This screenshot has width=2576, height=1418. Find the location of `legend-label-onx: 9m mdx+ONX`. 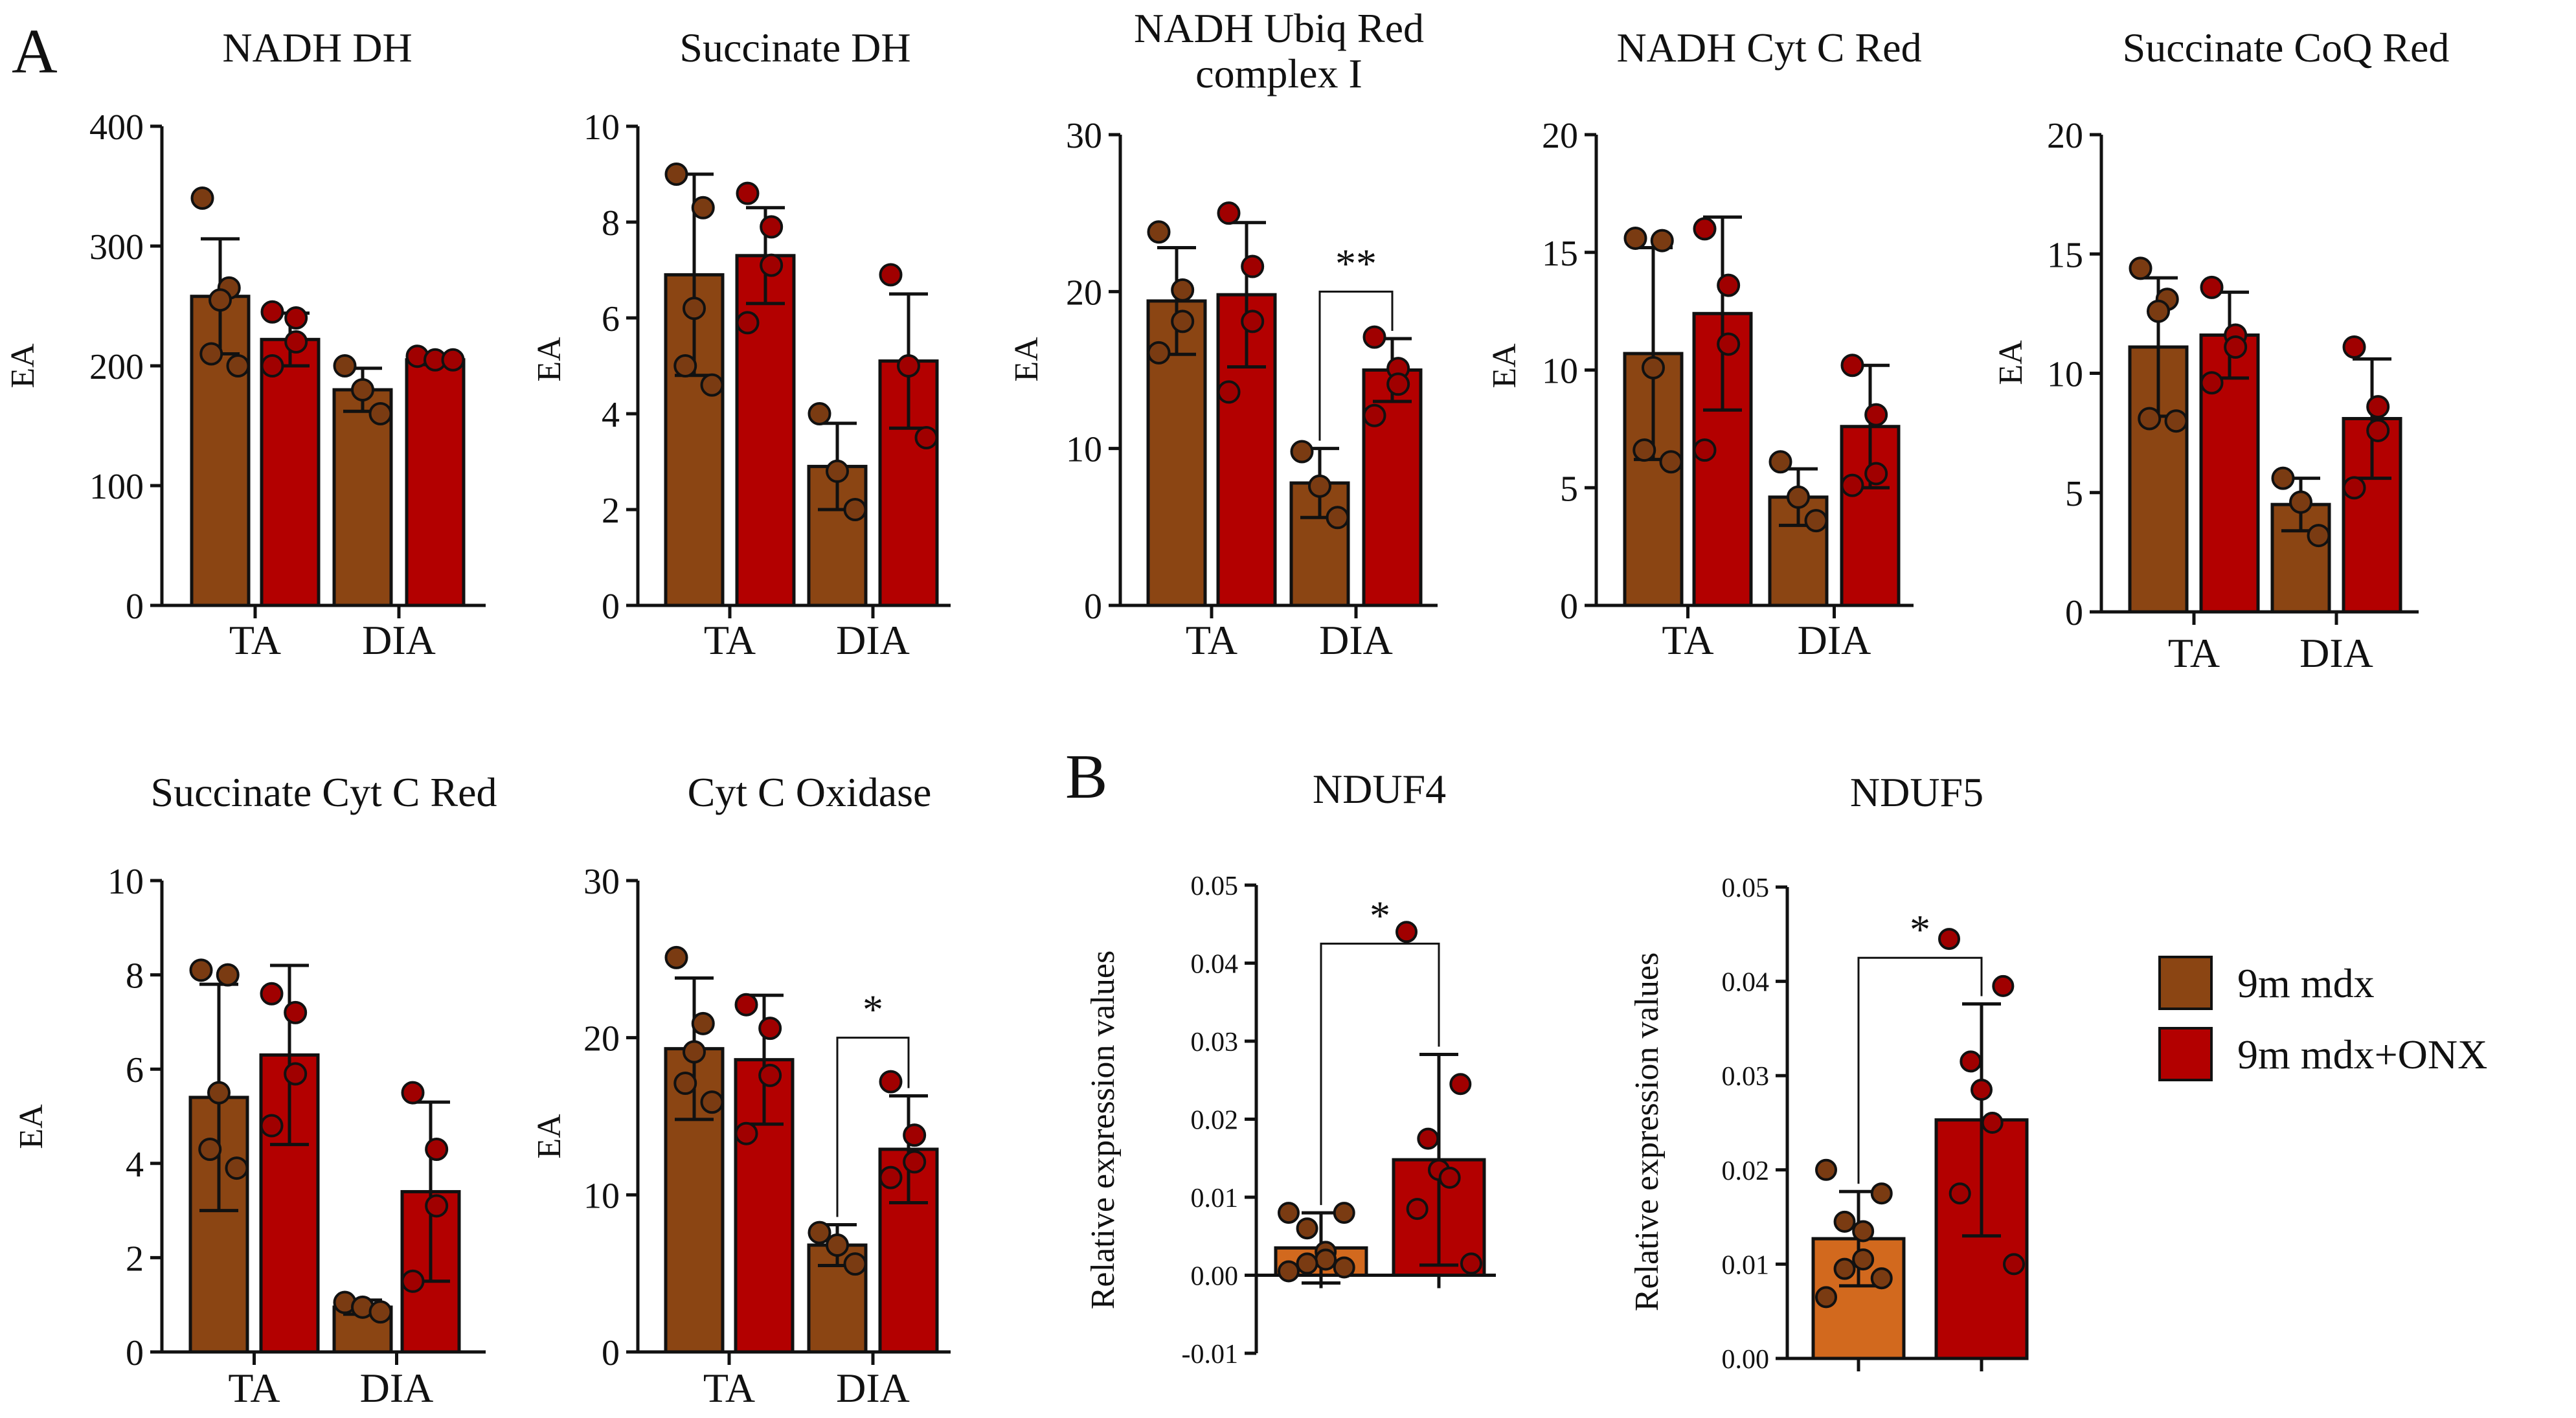

legend-label-onx: 9m mdx+ONX is located at coordinates (2362, 1054).